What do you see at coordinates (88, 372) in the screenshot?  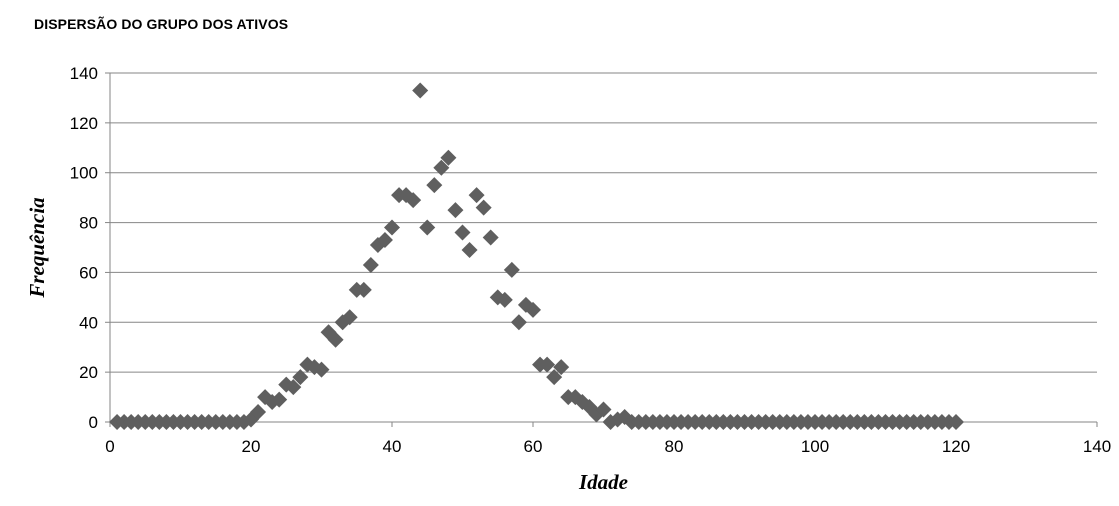 I see `y-tick-label: 20` at bounding box center [88, 372].